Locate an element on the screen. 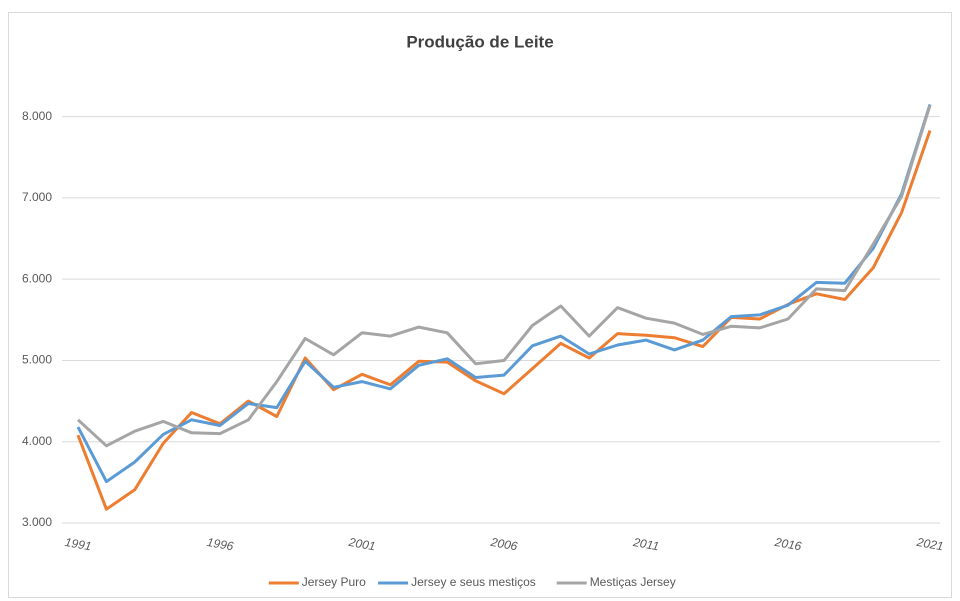  y-tick-label: 3.000 is located at coordinates (37, 522).